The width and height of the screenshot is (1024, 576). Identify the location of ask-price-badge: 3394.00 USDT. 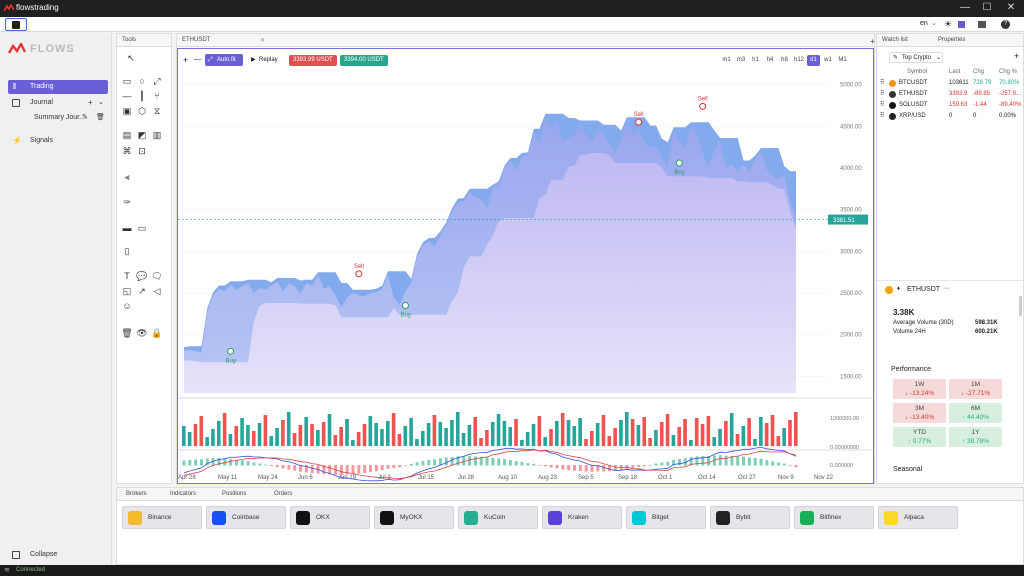
(364, 60).